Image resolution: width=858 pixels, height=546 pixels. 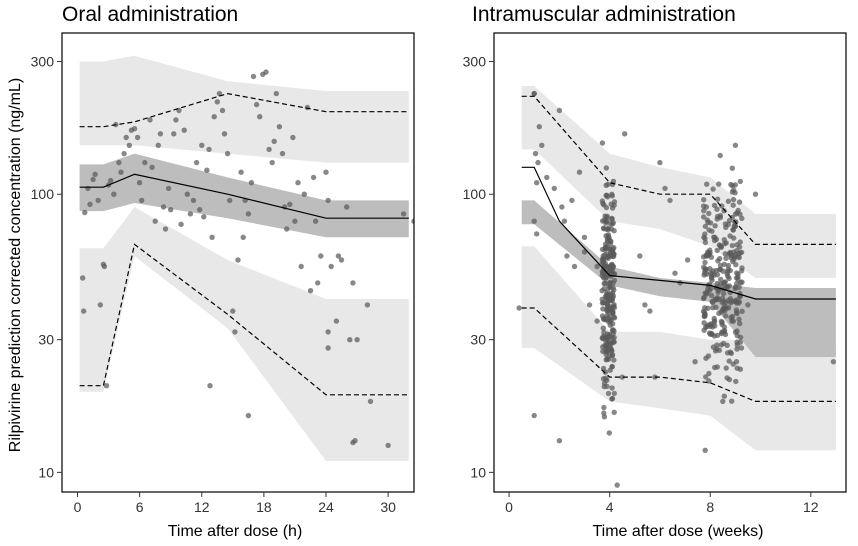 What do you see at coordinates (244, 196) in the screenshot?
I see `median-line` at bounding box center [244, 196].